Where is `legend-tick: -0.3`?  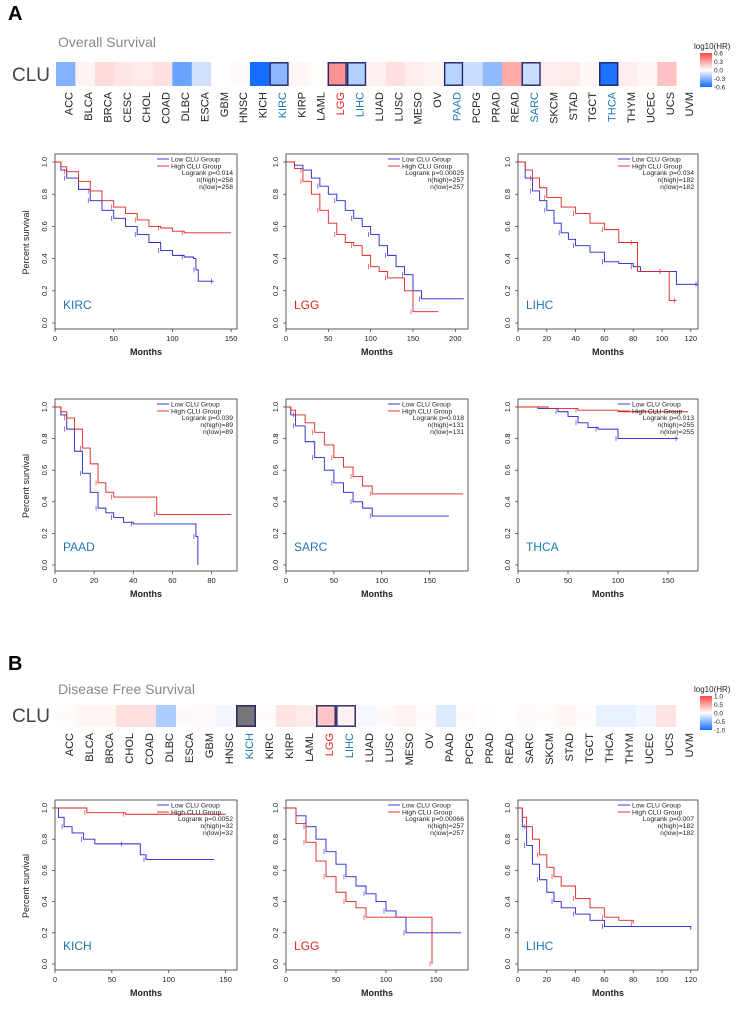
legend-tick: -0.3 is located at coordinates (720, 79).